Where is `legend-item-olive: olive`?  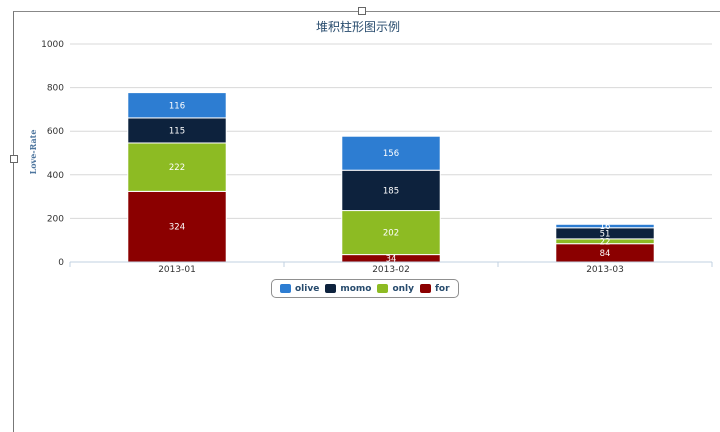
legend-item-olive: olive is located at coordinates (299, 289).